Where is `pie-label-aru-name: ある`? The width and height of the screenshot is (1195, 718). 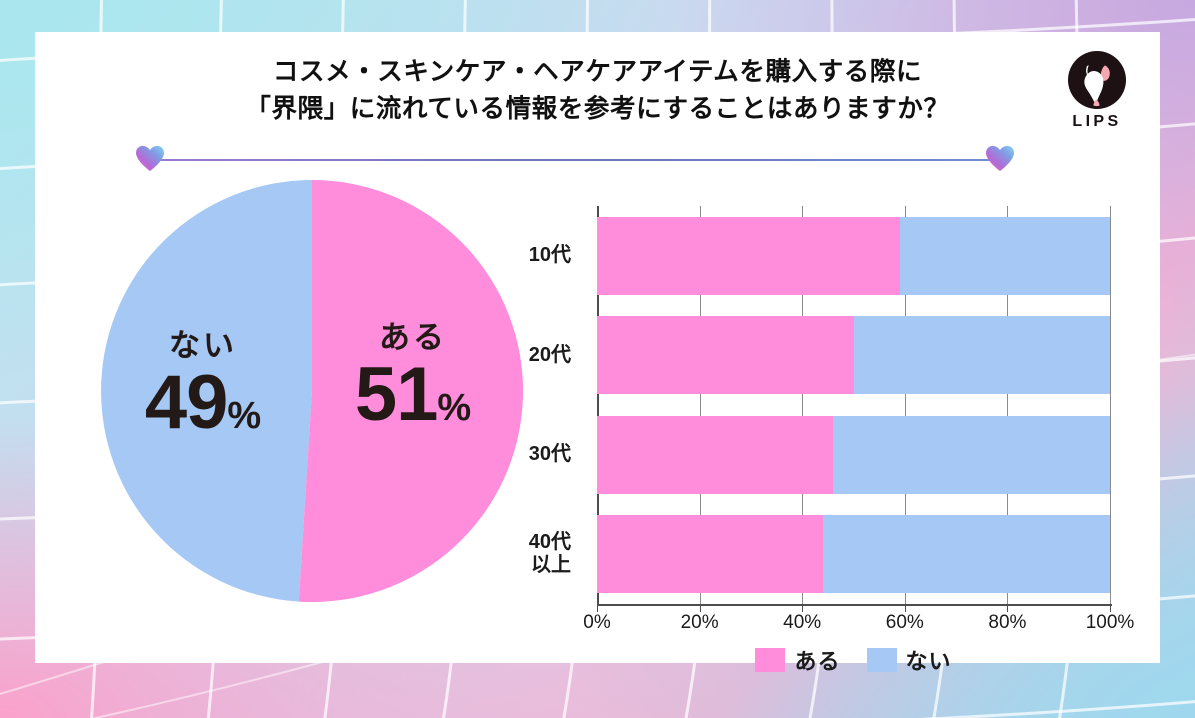 pie-label-aru-name: ある is located at coordinates (413, 337).